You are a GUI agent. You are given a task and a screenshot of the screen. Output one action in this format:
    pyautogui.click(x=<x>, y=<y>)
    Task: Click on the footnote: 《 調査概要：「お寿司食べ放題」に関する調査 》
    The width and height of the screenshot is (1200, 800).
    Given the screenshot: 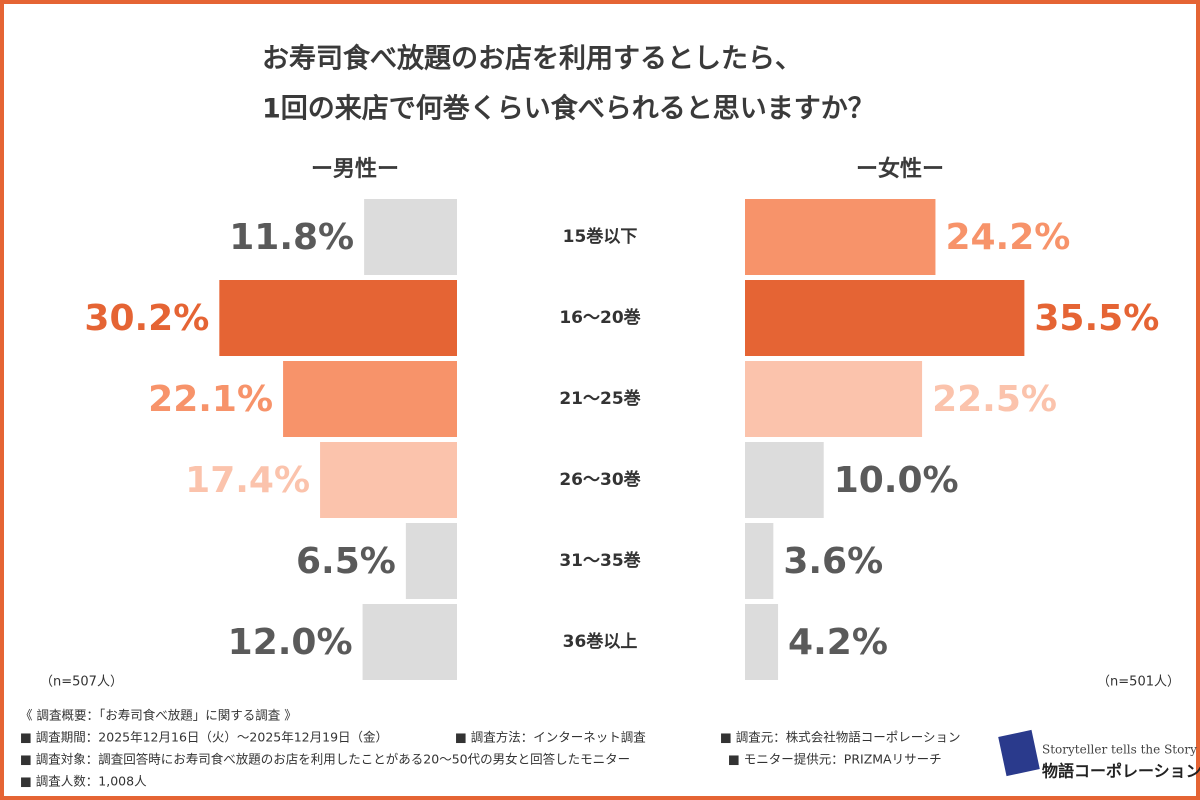 What is the action you would take?
    pyautogui.click(x=158, y=715)
    